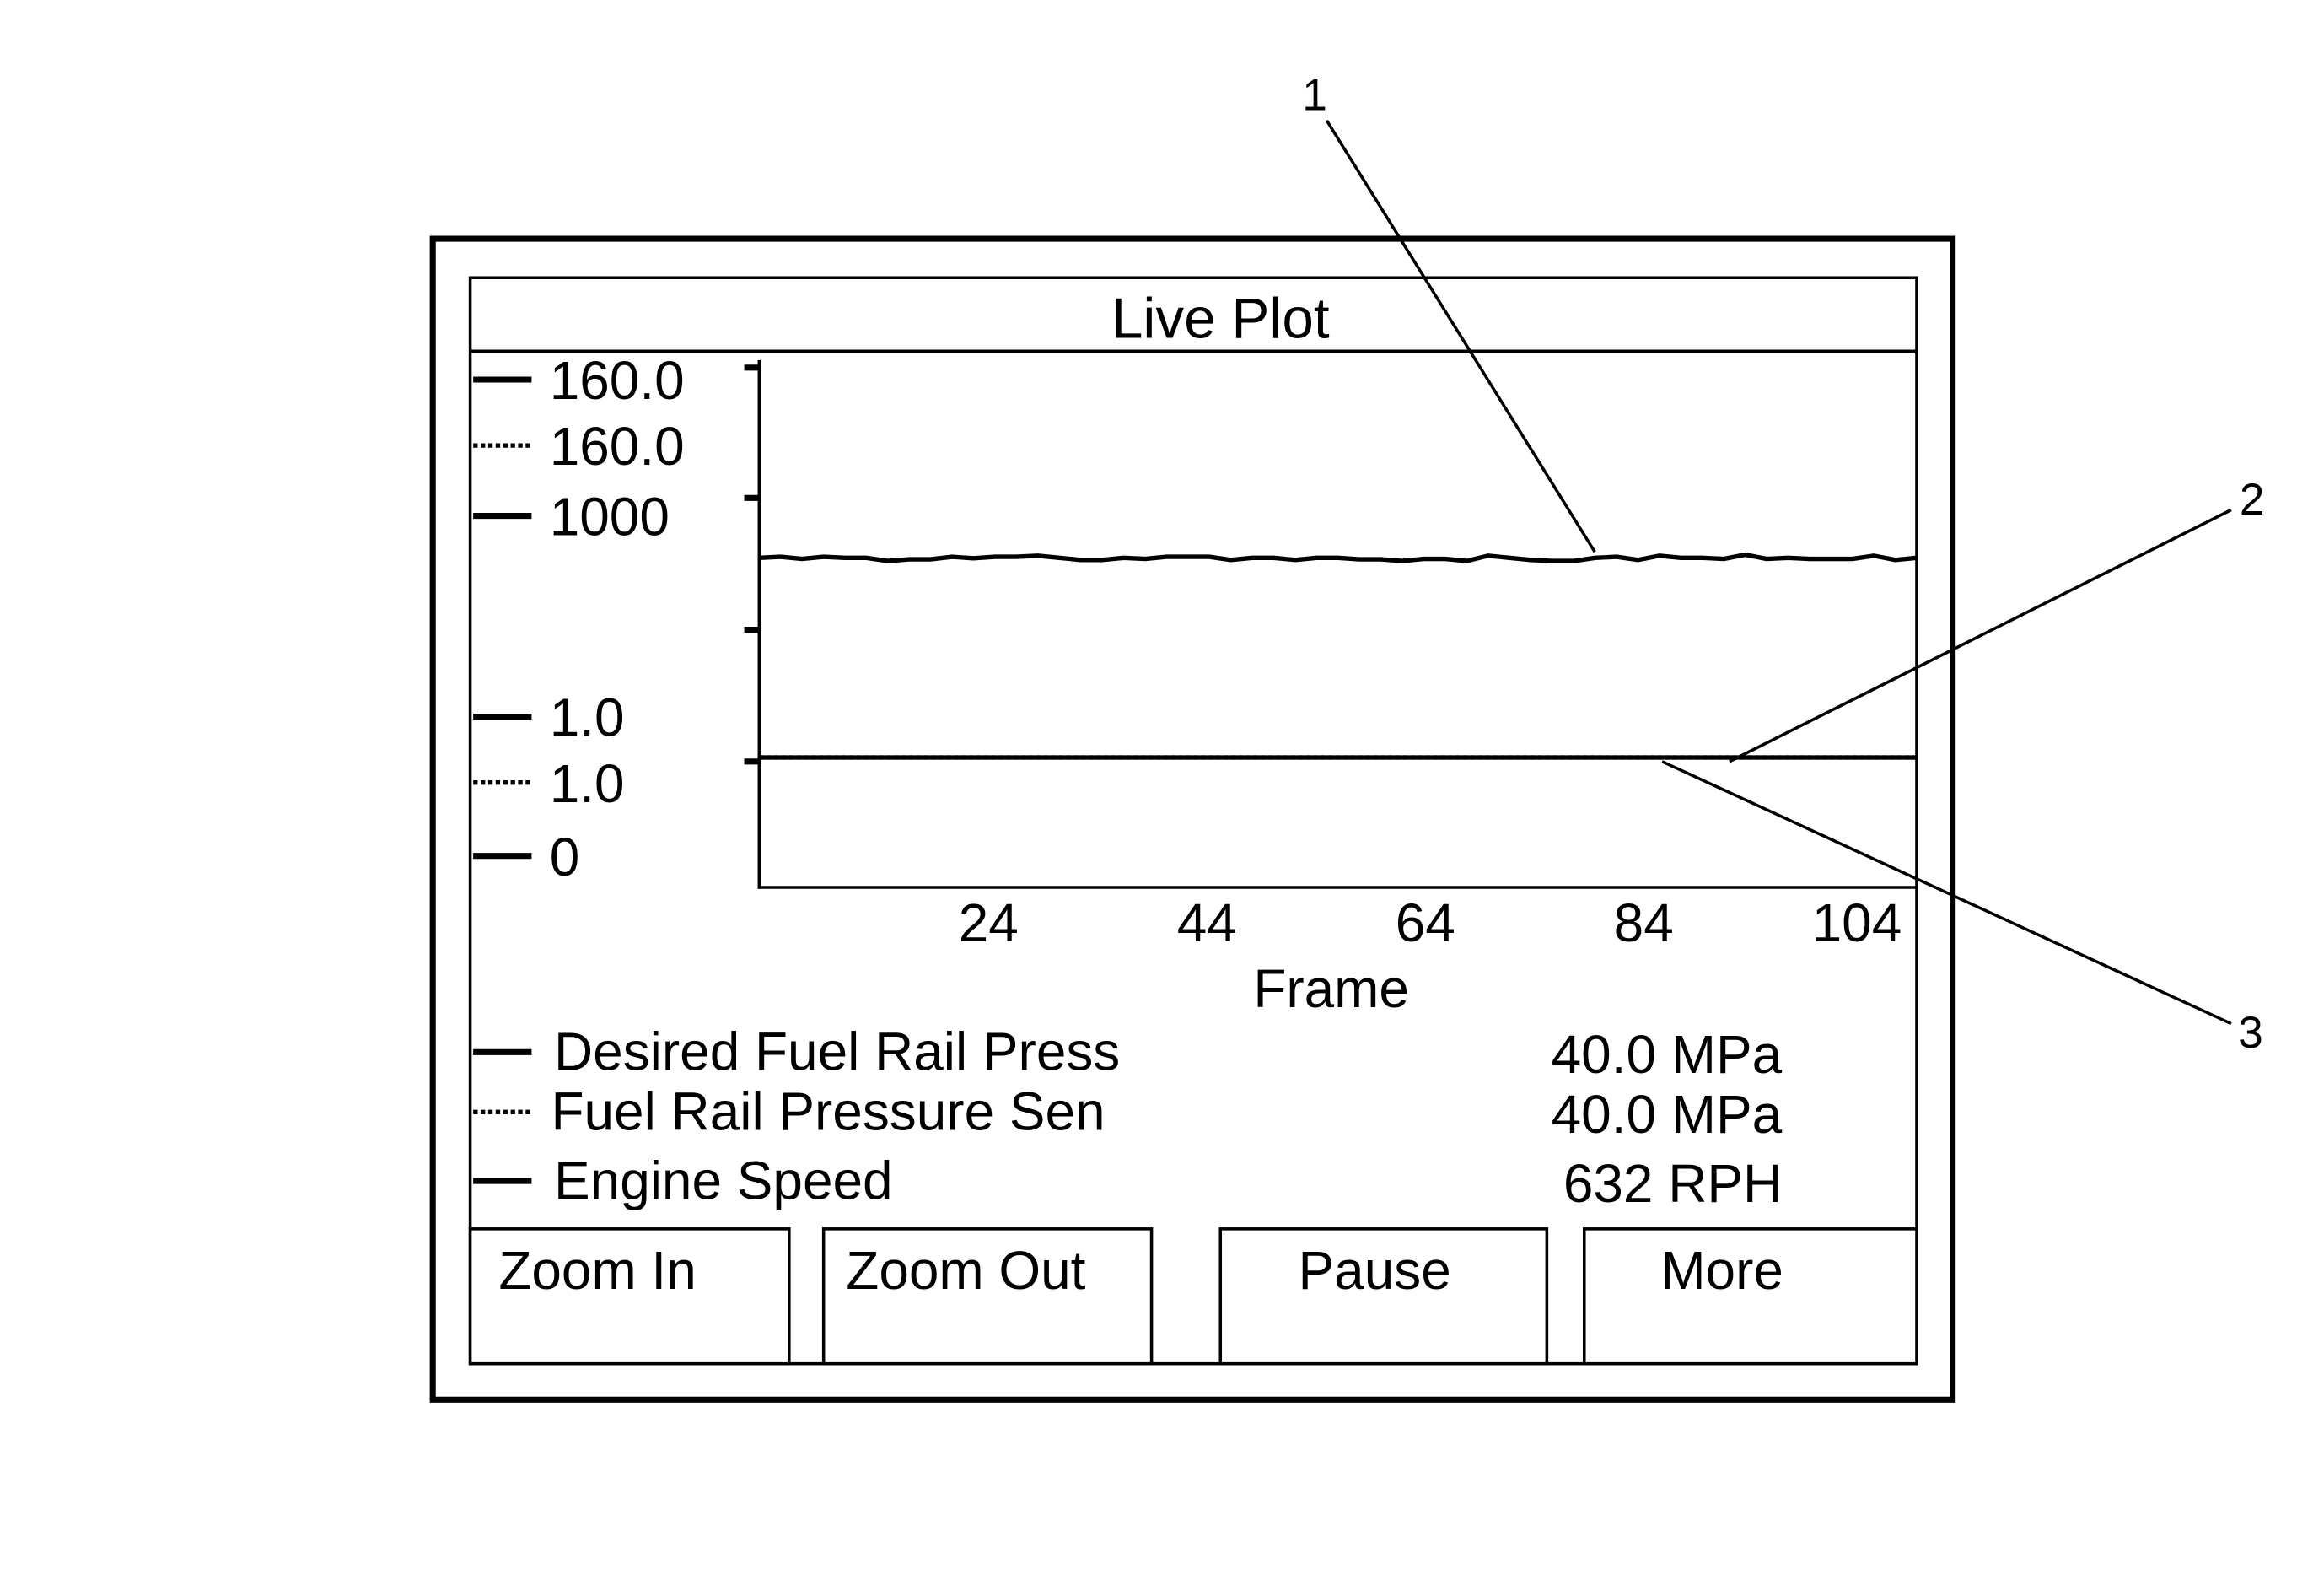 This screenshot has height=1574, width=2324. I want to click on x-tick-label: 84, so click(1644, 922).